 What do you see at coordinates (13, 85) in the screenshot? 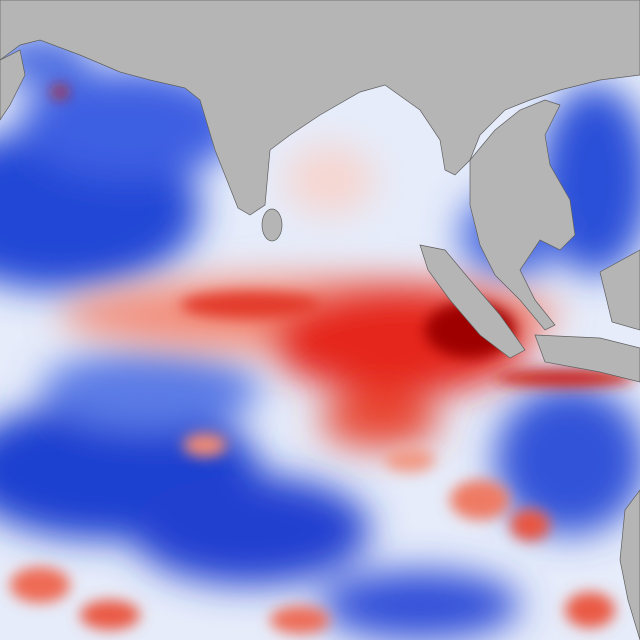
I see `arabia-coast` at bounding box center [13, 85].